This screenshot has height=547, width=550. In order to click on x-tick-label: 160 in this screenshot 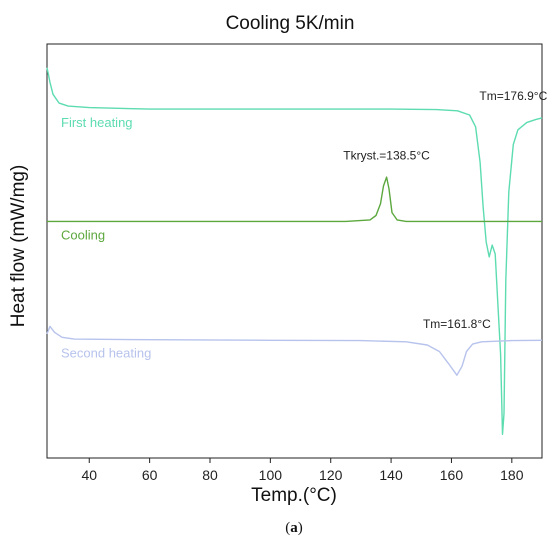, I will do `click(452, 475)`.